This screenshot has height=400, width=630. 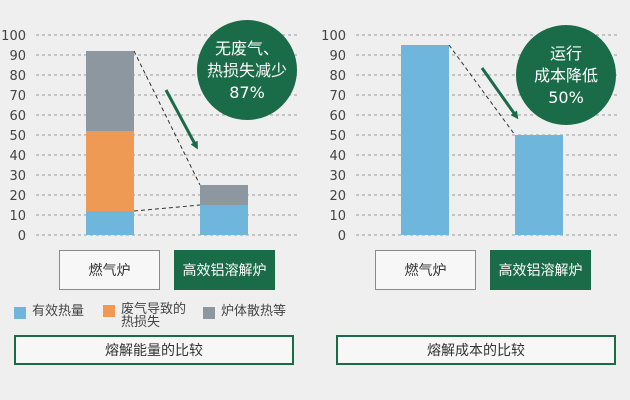 I want to click on category-box-gas-furnace-cost: 燃气炉, so click(x=425, y=270).